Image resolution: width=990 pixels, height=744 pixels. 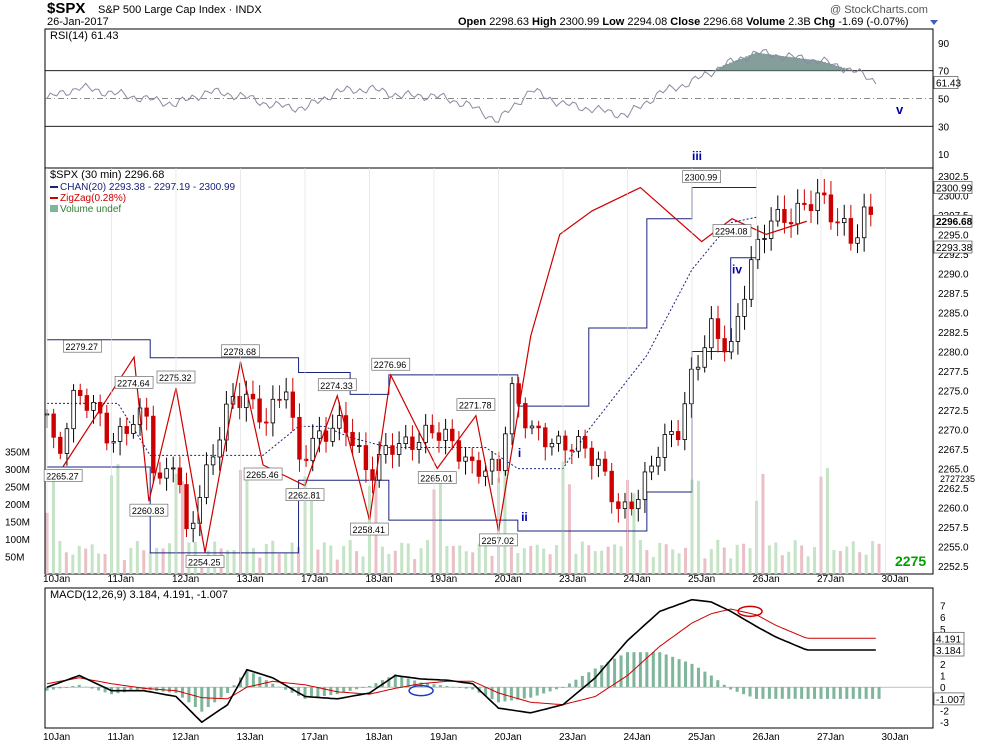 What do you see at coordinates (390, 365) in the screenshot?
I see `price-annotation: 2276.96` at bounding box center [390, 365].